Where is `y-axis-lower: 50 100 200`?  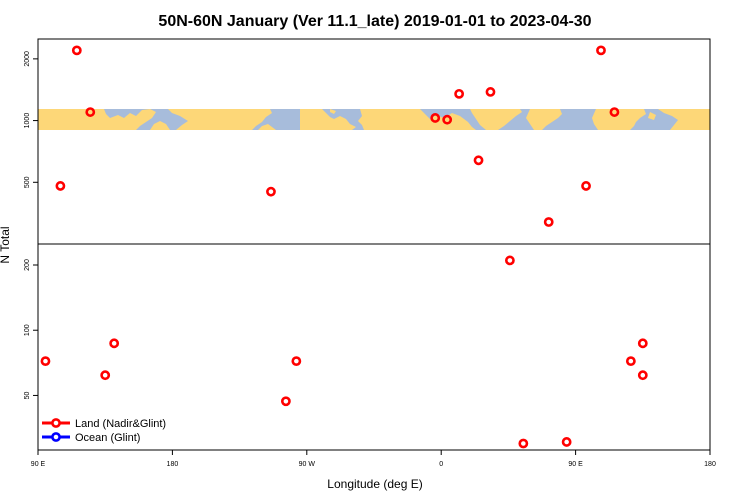
y-axis-lower: 50 100 200 is located at coordinates (31, 329).